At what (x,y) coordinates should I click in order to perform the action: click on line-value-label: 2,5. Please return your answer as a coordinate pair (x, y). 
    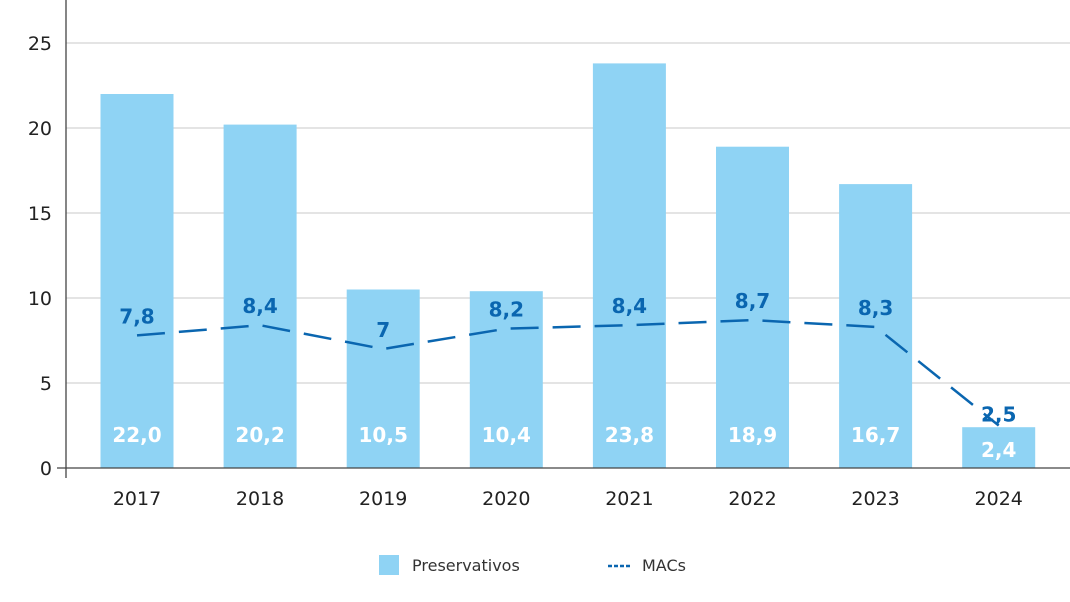
    Looking at the image, I should click on (998, 415).